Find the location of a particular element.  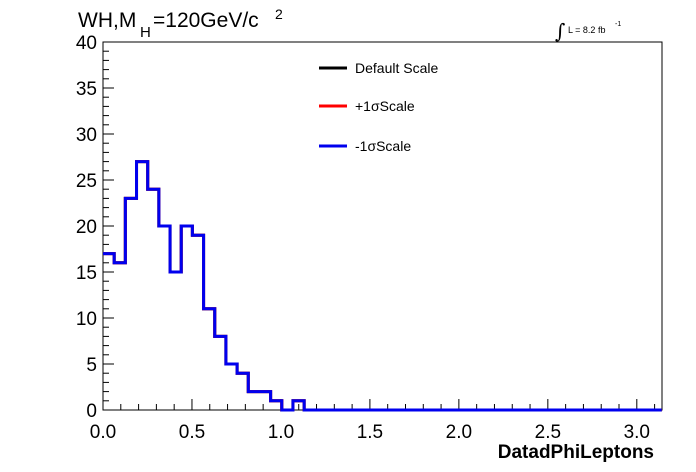

x-tick-label: 1.0 is located at coordinates (281, 432).